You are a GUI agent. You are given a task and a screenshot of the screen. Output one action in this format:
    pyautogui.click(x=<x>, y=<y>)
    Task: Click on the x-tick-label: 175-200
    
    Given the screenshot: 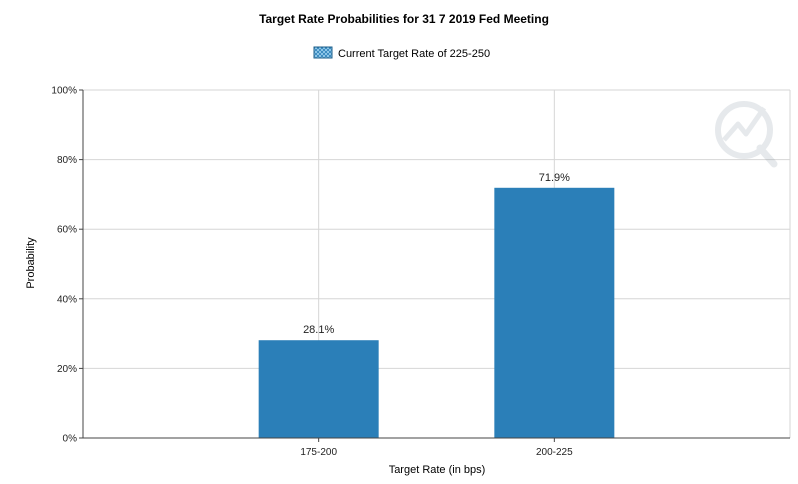 What is the action you would take?
    pyautogui.click(x=318, y=452)
    